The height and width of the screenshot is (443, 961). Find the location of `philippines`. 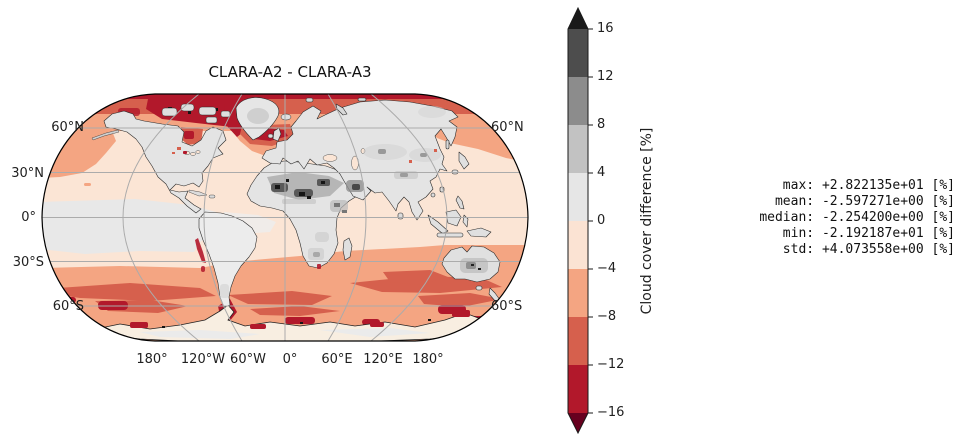

philippines is located at coordinates (460, 202).